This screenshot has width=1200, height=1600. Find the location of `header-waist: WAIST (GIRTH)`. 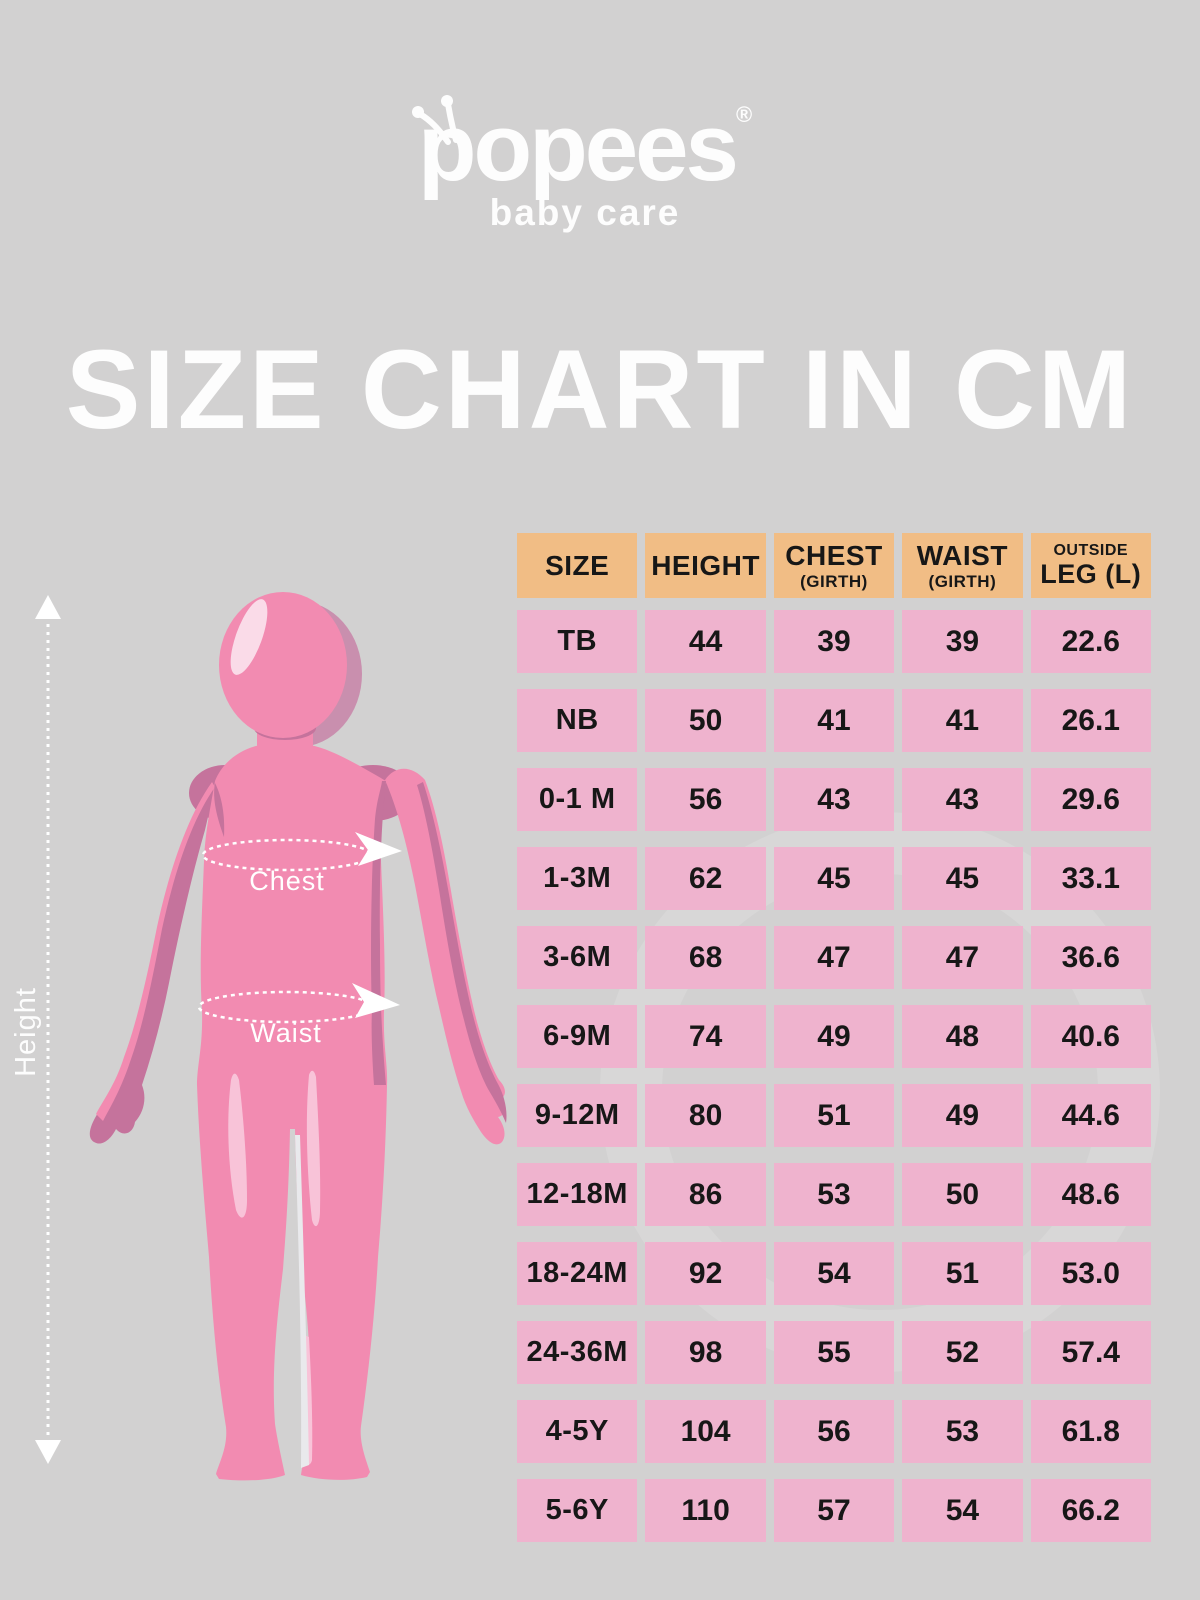

header-waist: WAIST (GIRTH) is located at coordinates (962, 565).